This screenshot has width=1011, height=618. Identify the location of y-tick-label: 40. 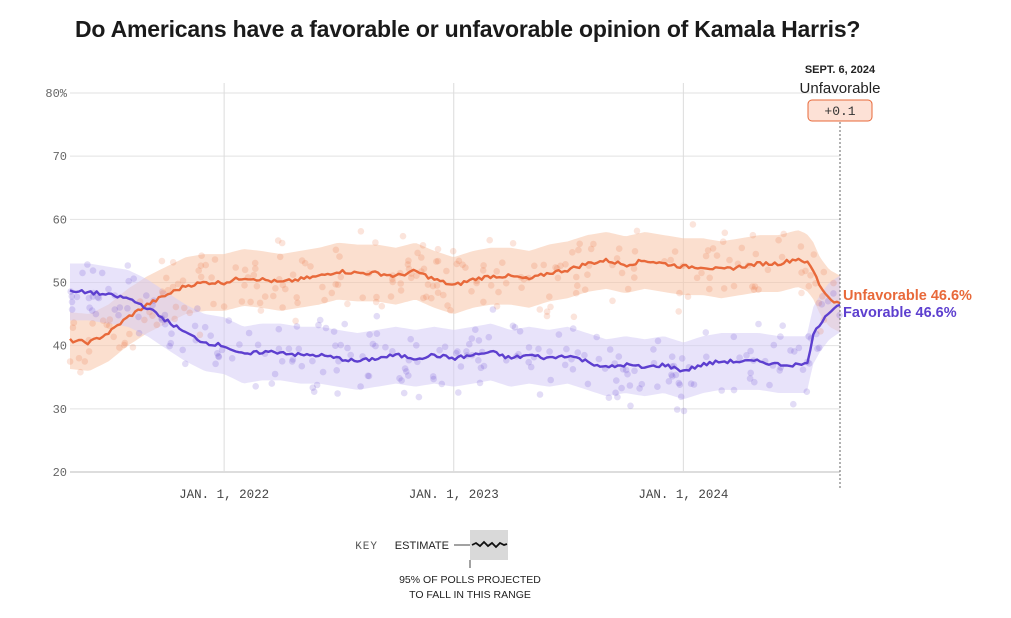
(60, 347).